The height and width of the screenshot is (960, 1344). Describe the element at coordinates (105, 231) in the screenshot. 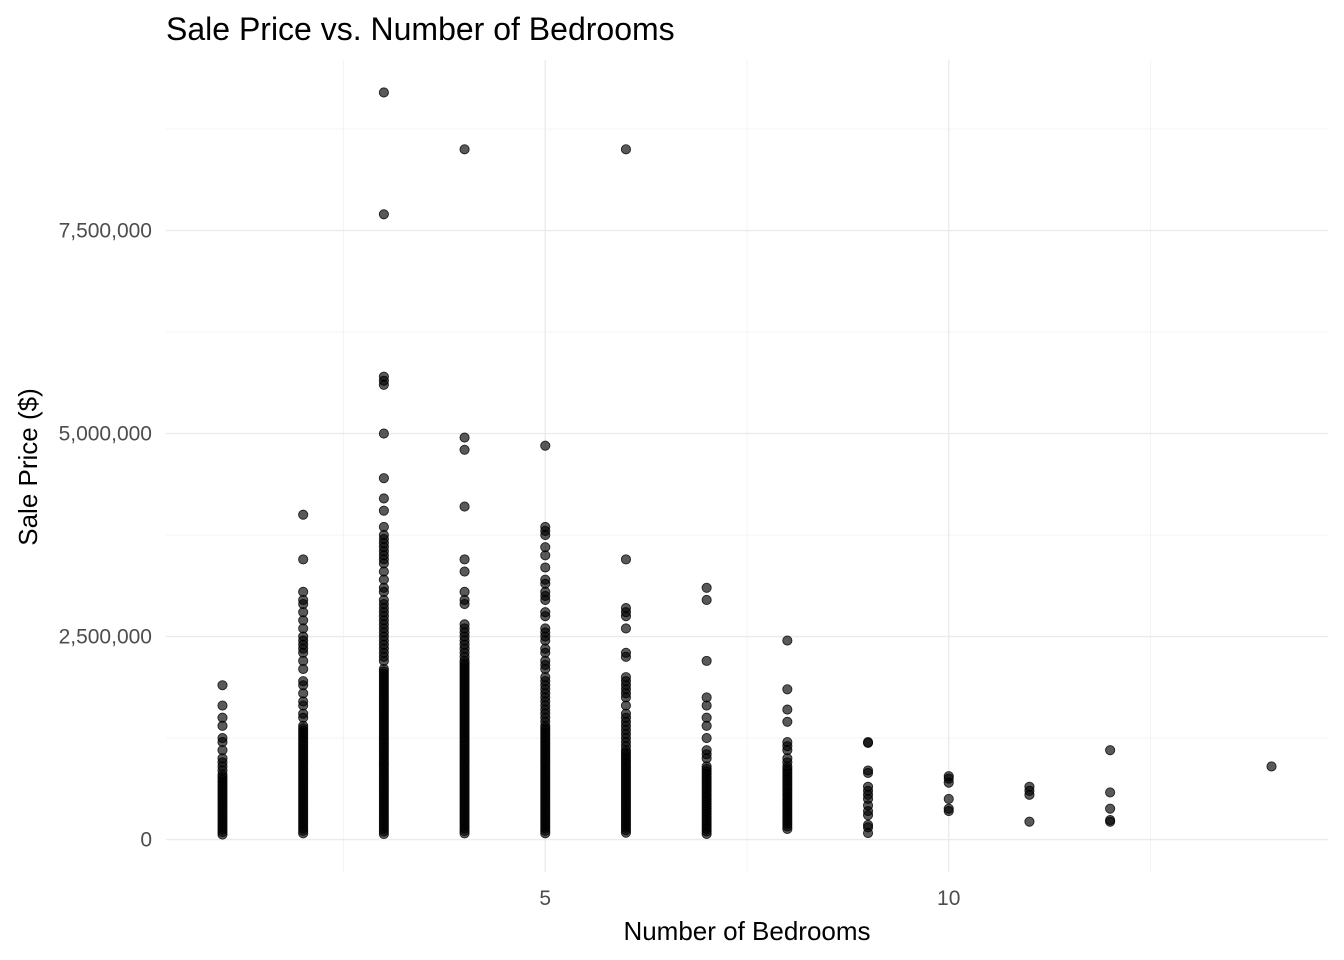

I see `y-tick-label: 7,500,000` at that location.